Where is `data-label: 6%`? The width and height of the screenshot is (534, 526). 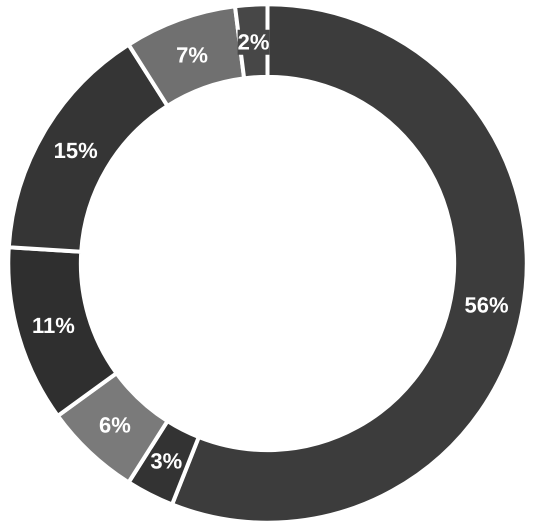
data-label: 6% is located at coordinates (114, 425).